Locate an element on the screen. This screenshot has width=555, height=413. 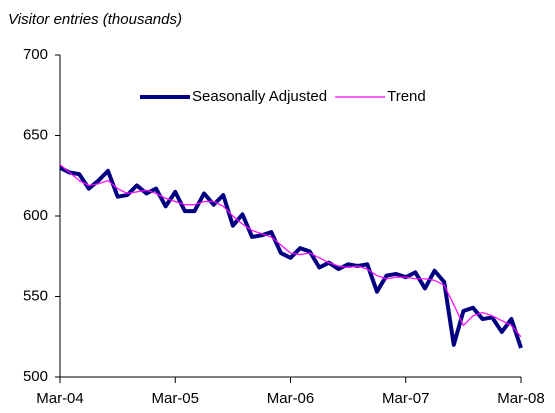
legend-label: Trend is located at coordinates (406, 96).